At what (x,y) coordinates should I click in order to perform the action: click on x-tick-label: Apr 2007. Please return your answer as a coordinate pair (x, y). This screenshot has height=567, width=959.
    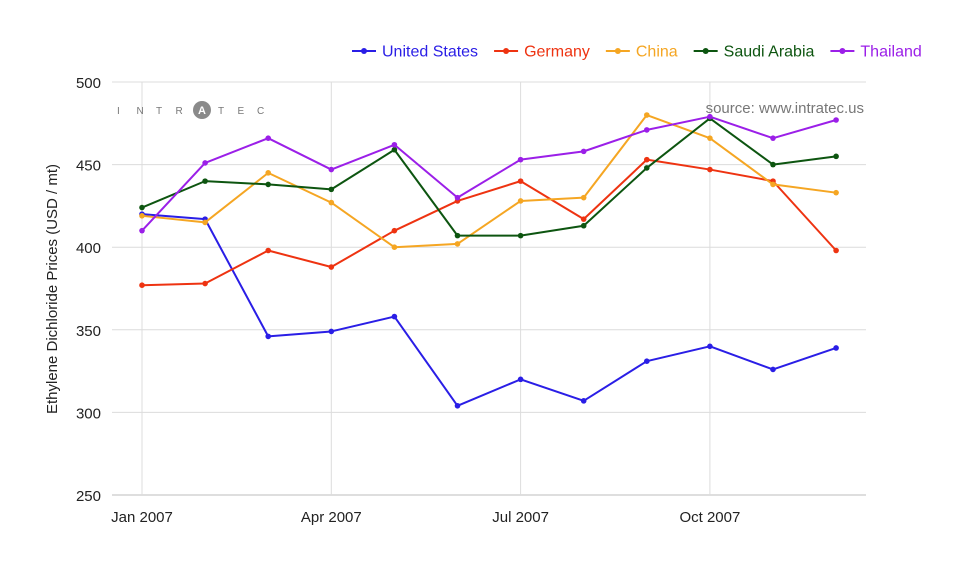
    Looking at the image, I should click on (331, 517).